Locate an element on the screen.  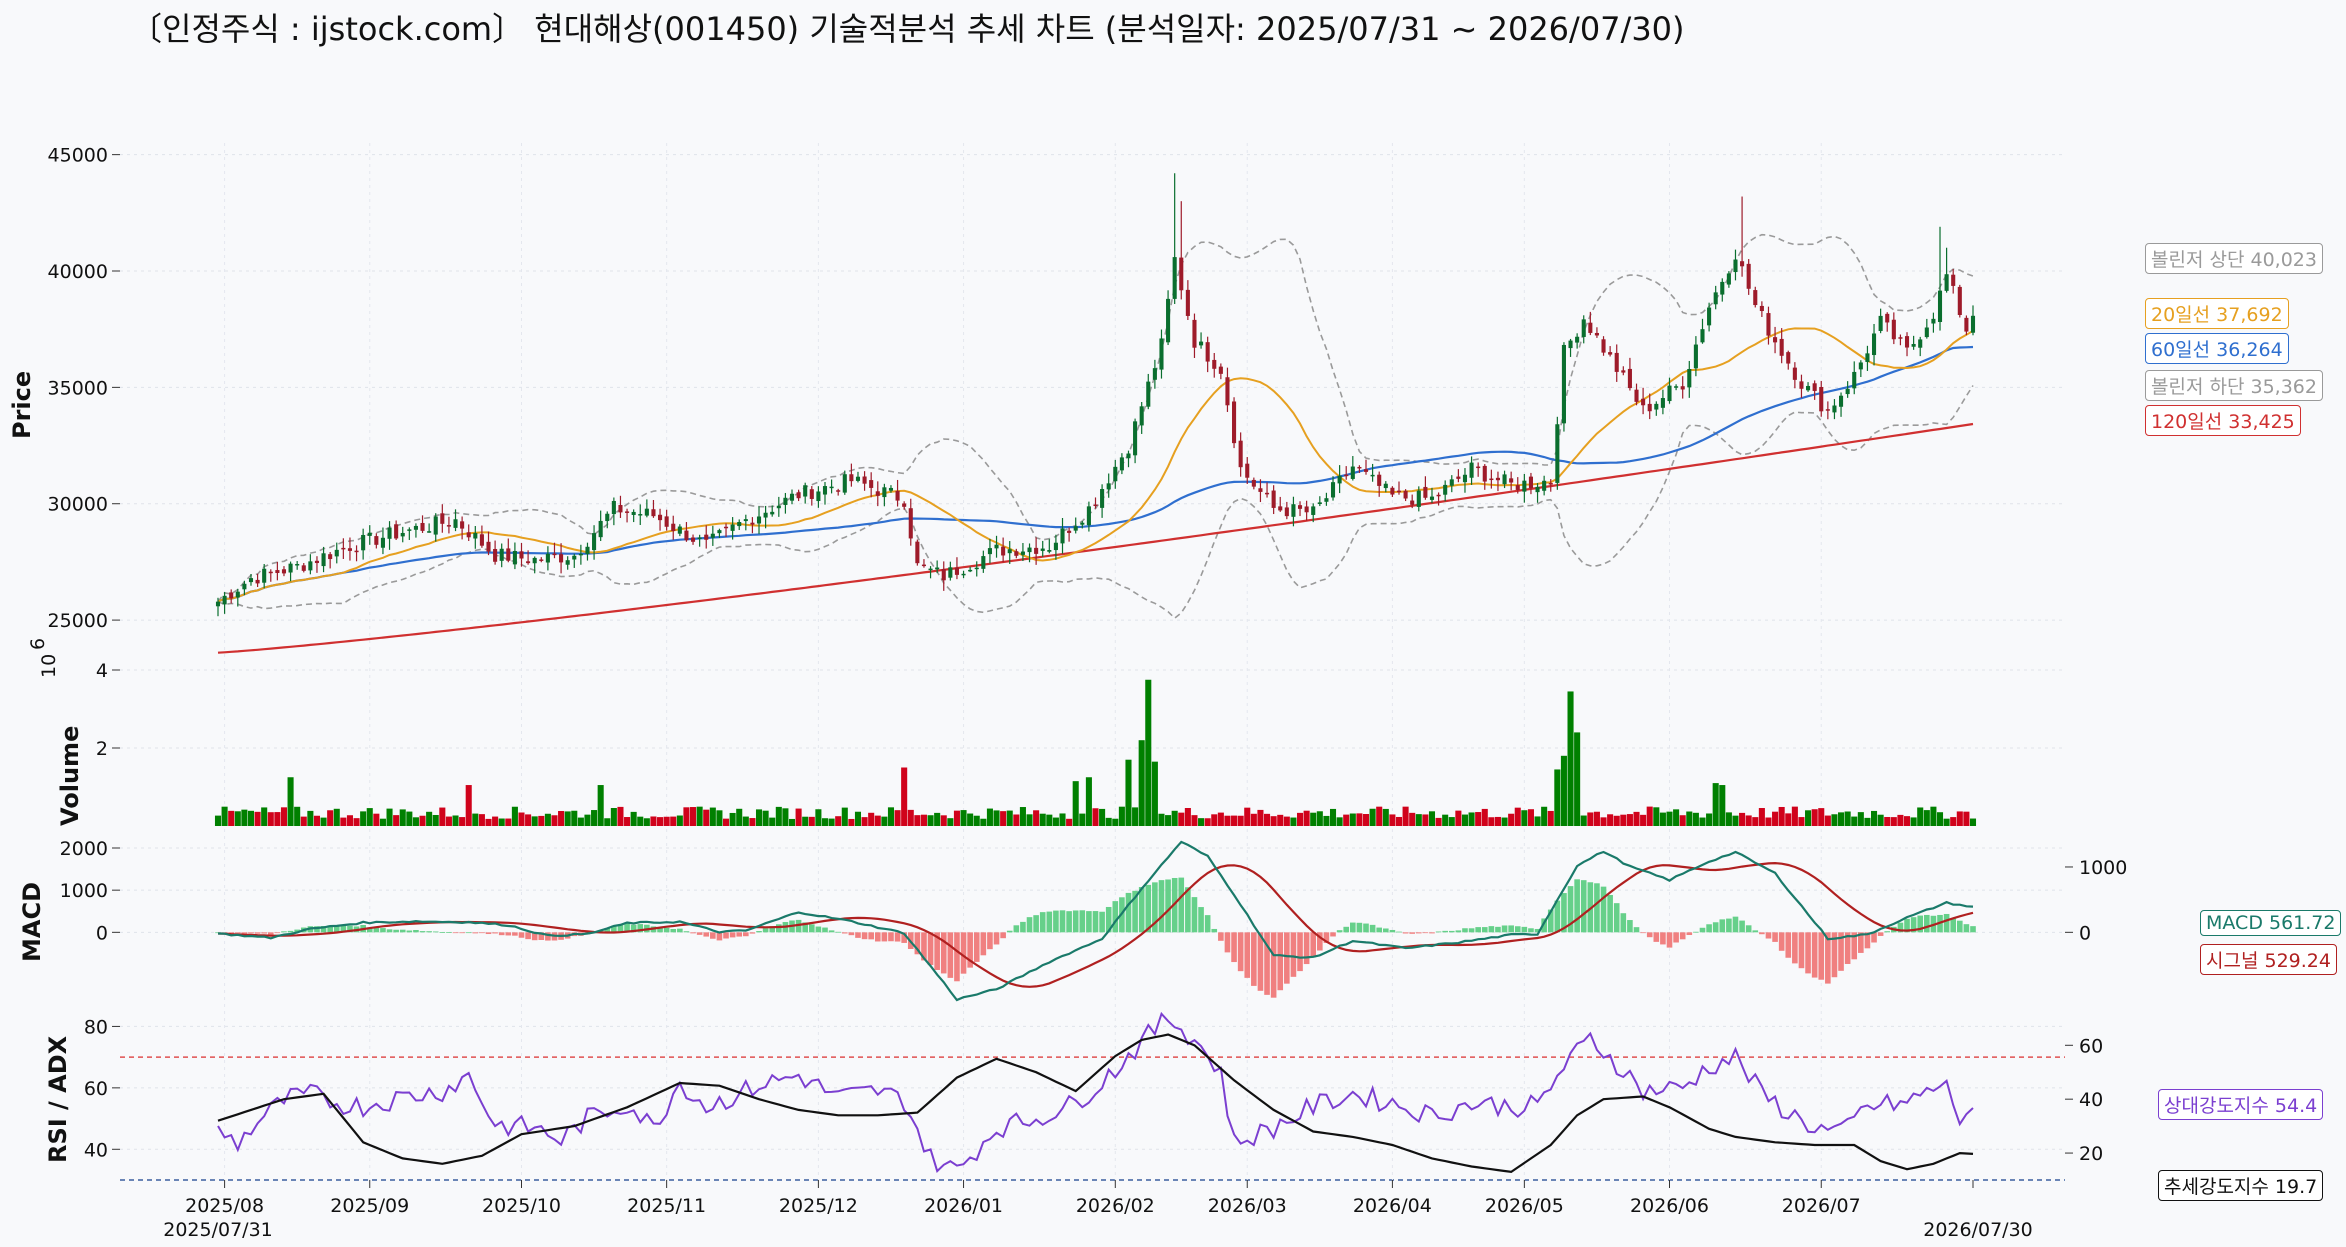
volume-unit-exponent: 6 is located at coordinates (38, 644).